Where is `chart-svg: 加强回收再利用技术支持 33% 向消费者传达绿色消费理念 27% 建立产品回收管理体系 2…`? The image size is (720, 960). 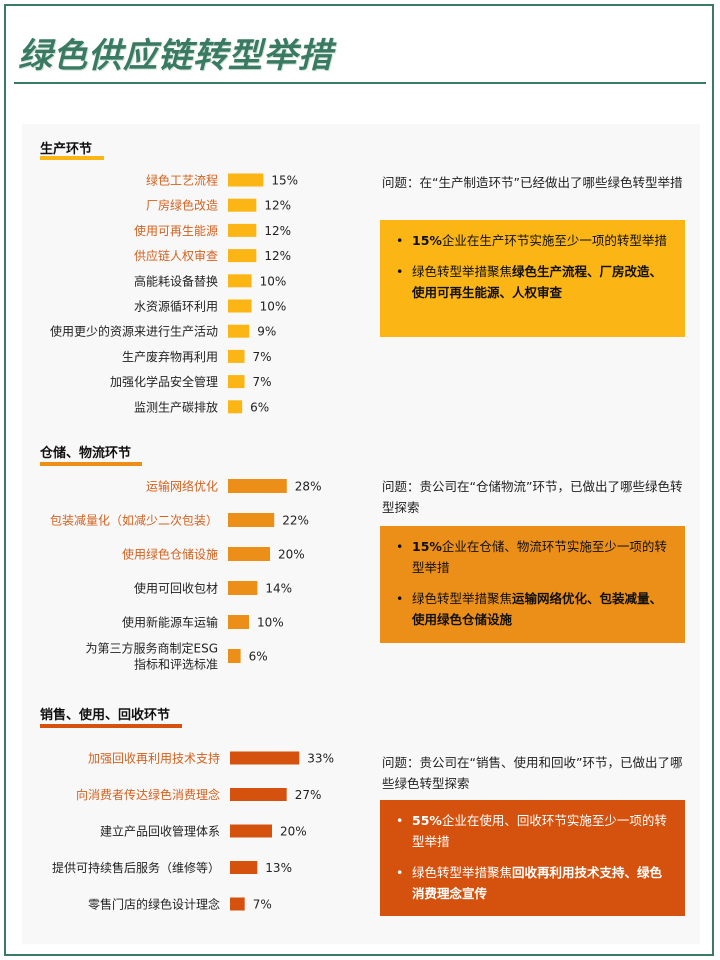
chart-svg: 加强回收再利用技术支持 33% 向消费者传达绿色消费理念 27% 建立产品回收管理体系 2… is located at coordinates (193, 831).